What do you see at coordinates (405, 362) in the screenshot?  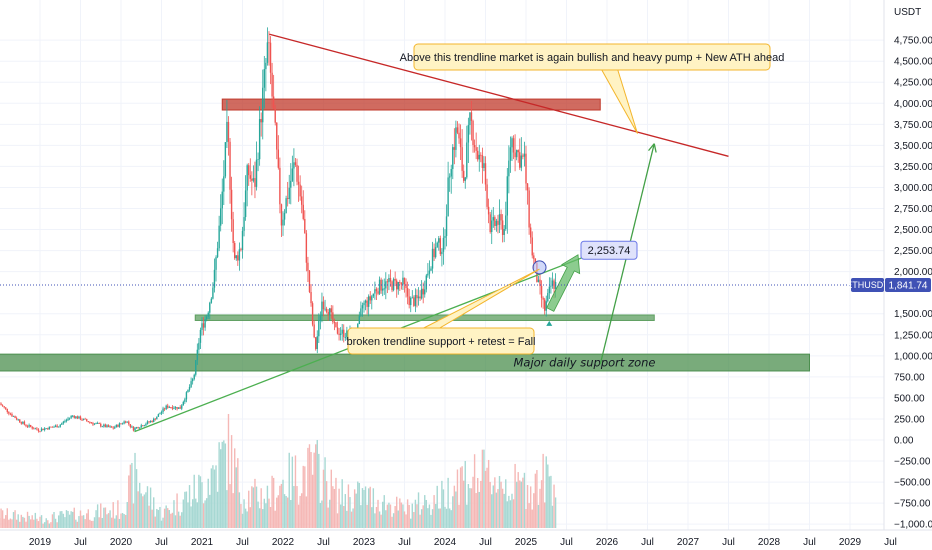 I see `major-support-zone` at bounding box center [405, 362].